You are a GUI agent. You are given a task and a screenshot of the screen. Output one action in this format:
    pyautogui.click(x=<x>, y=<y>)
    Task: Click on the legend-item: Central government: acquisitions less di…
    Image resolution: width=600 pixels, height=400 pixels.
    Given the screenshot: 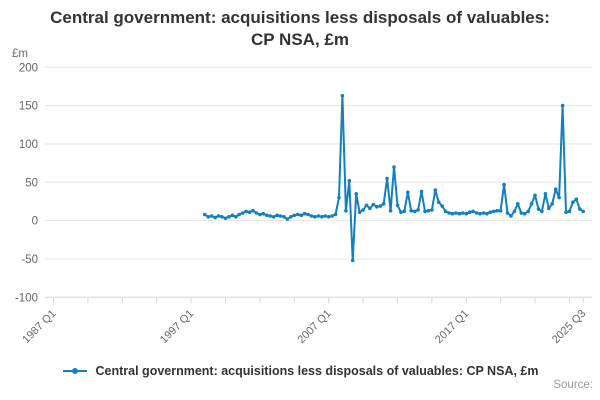 What is the action you would take?
    pyautogui.click(x=300, y=371)
    